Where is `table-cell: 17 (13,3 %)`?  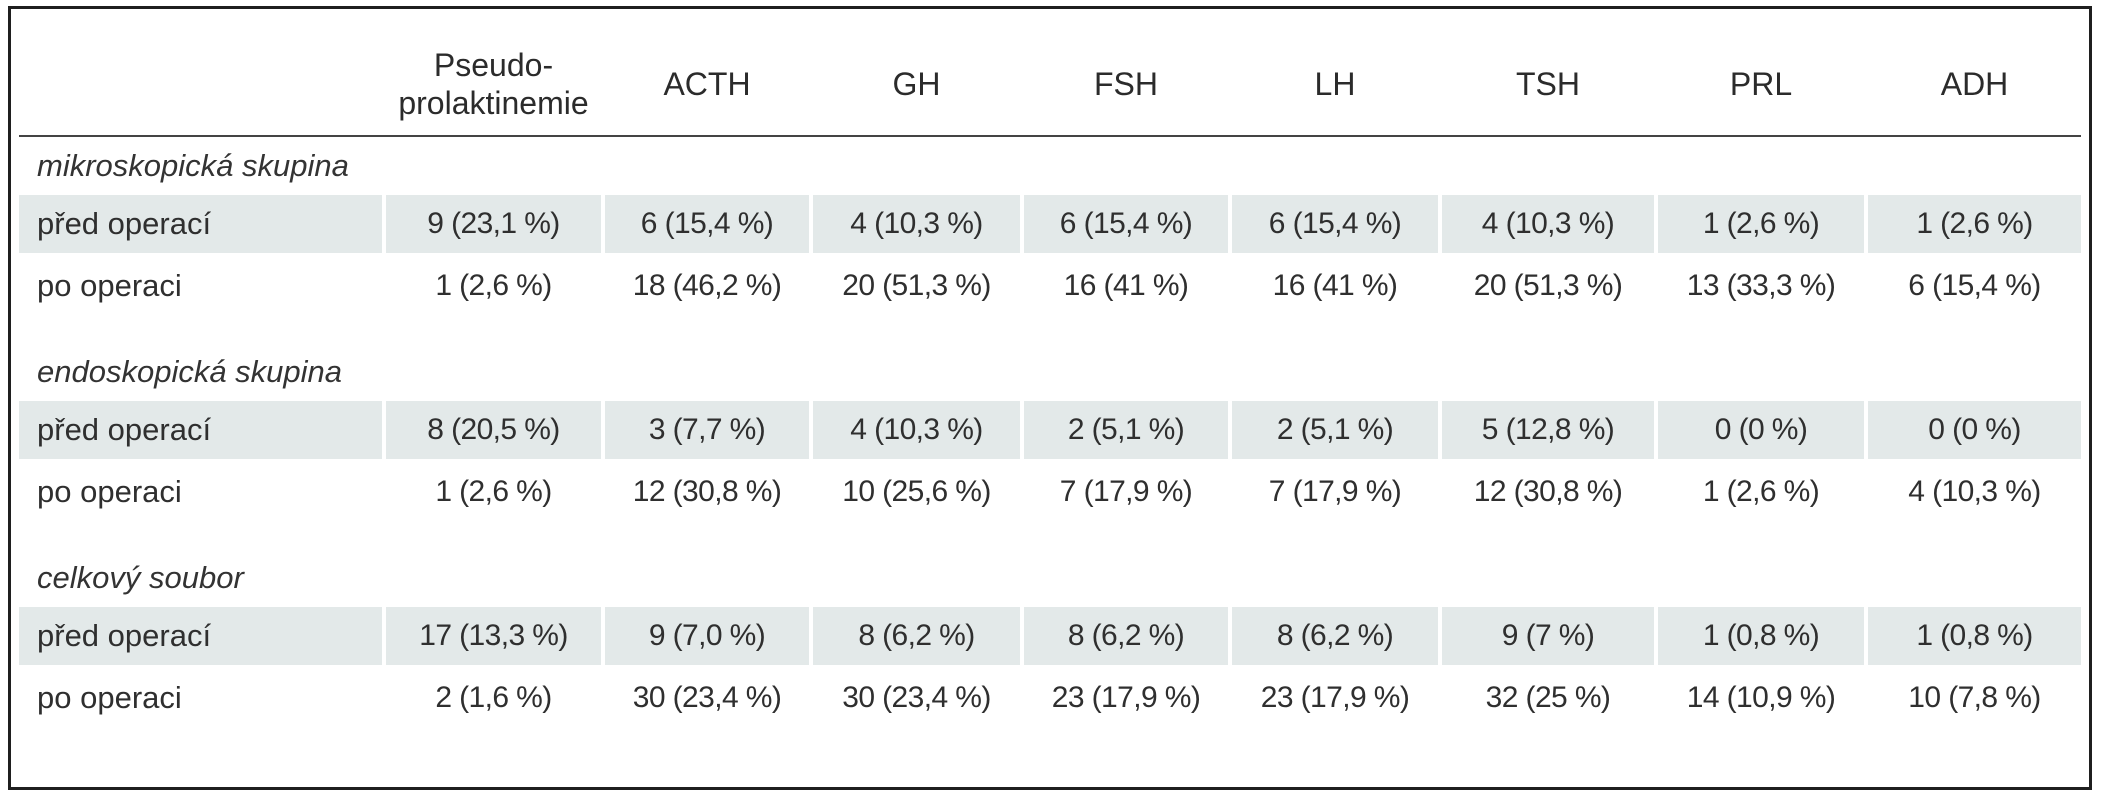 table-cell: 17 (13,3 %) is located at coordinates (493, 636).